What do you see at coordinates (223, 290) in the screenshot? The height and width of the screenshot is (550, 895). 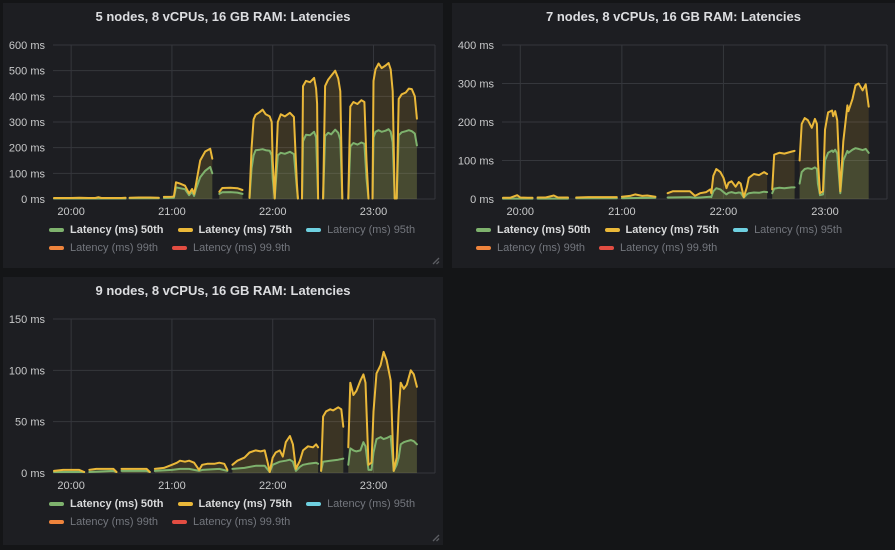 I see `panel-title: 9 nodes, 8 vCPUs, 16 GB RAM: Latencies` at bounding box center [223, 290].